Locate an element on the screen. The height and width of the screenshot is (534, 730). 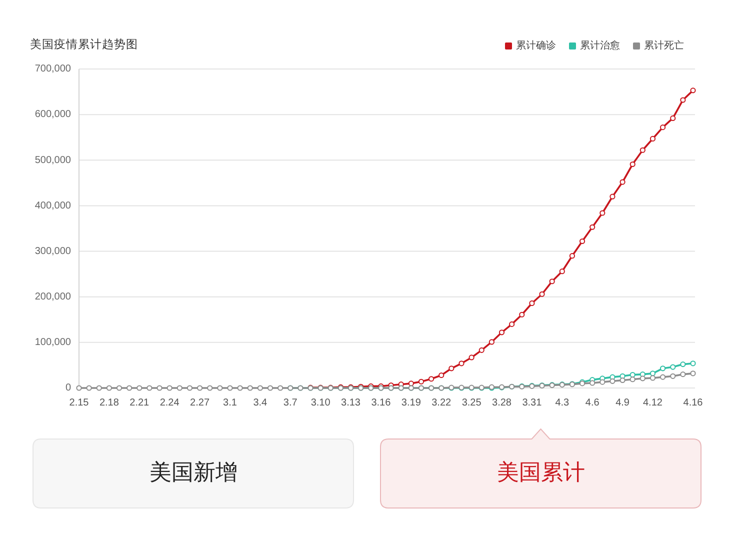
y-tick-label: 600,000 is located at coordinates (53, 114).